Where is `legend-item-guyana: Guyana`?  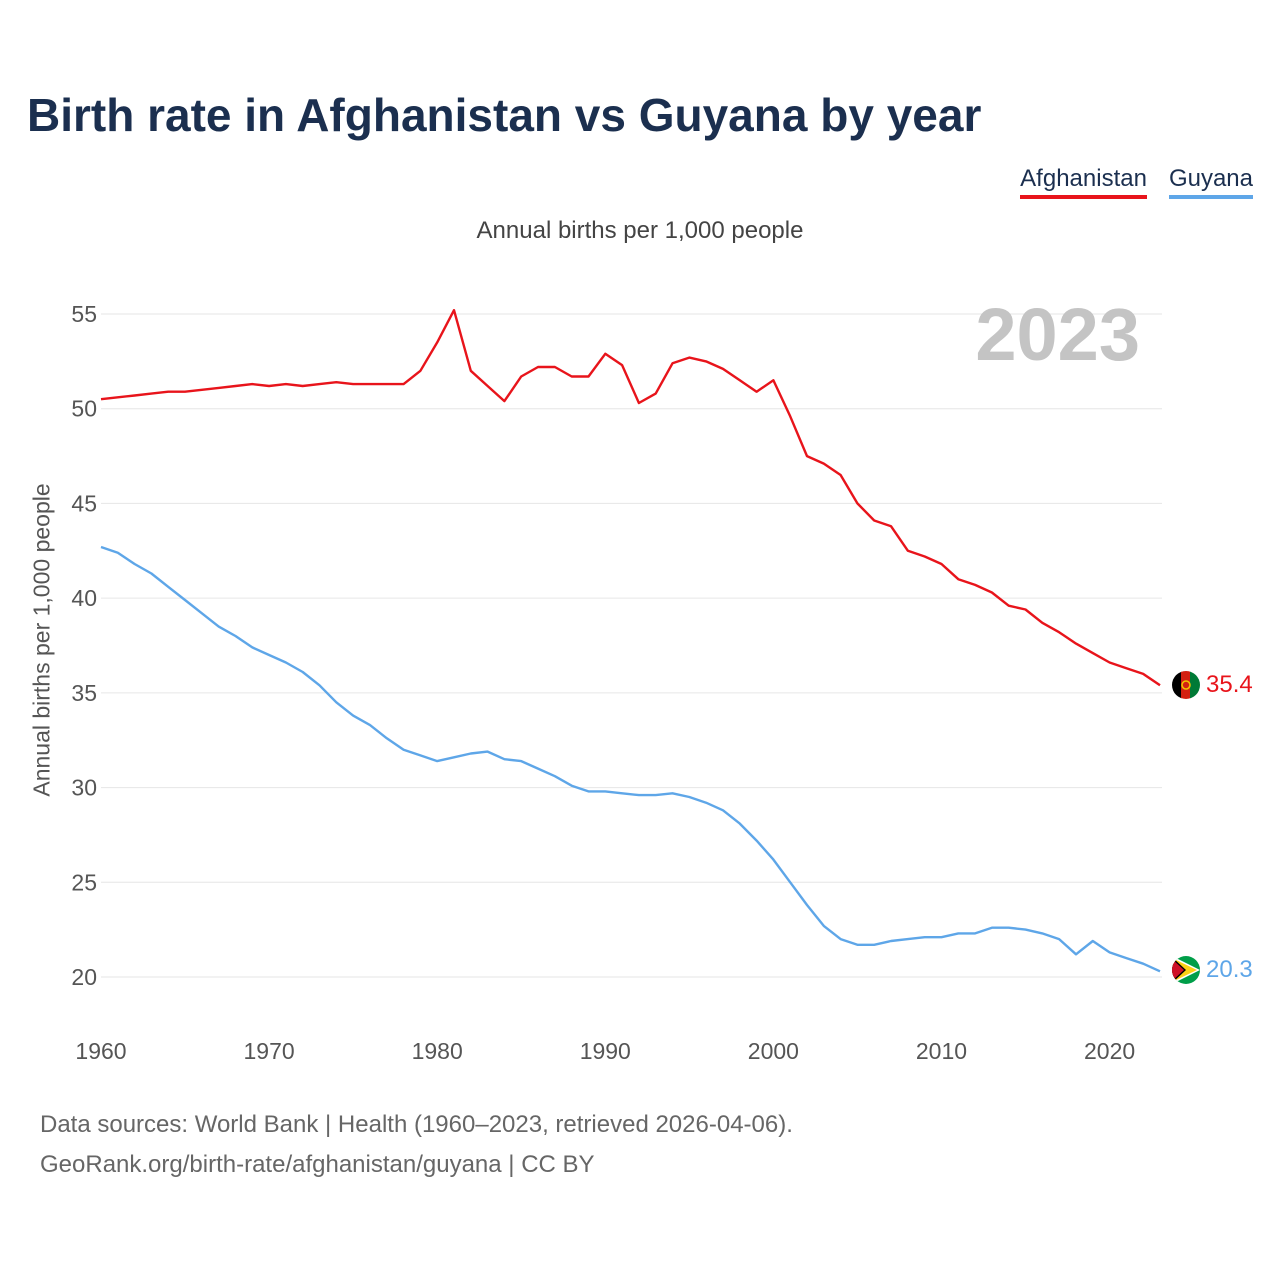 legend-item-guyana: Guyana is located at coordinates (1210, 182).